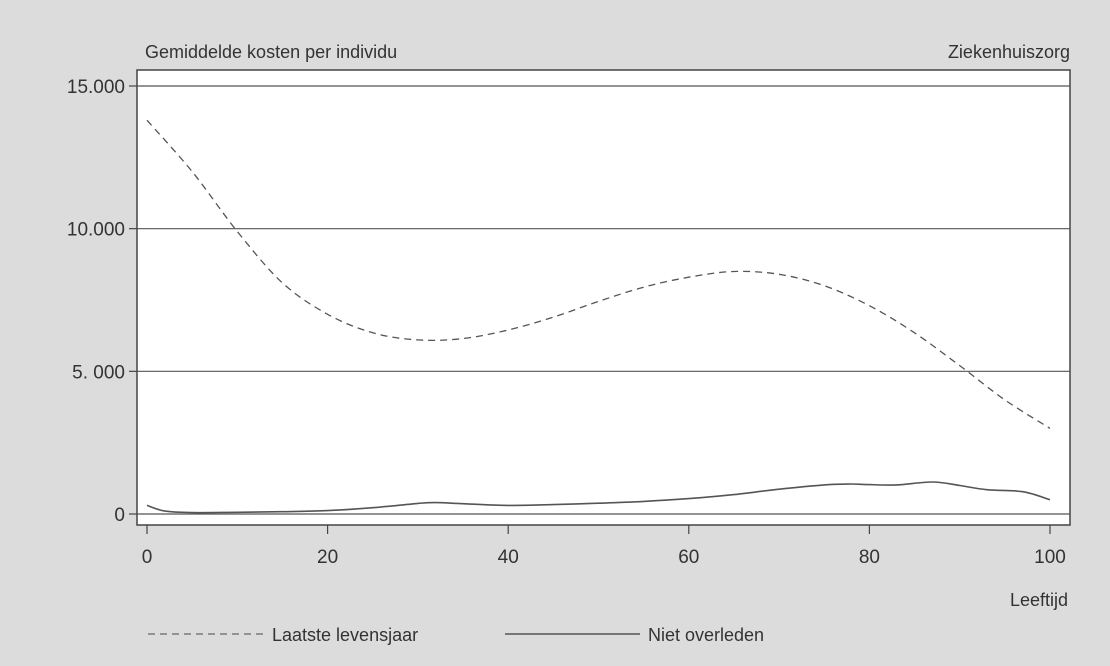 The width and height of the screenshot is (1110, 666). I want to click on x-tick-label: 80, so click(869, 557).